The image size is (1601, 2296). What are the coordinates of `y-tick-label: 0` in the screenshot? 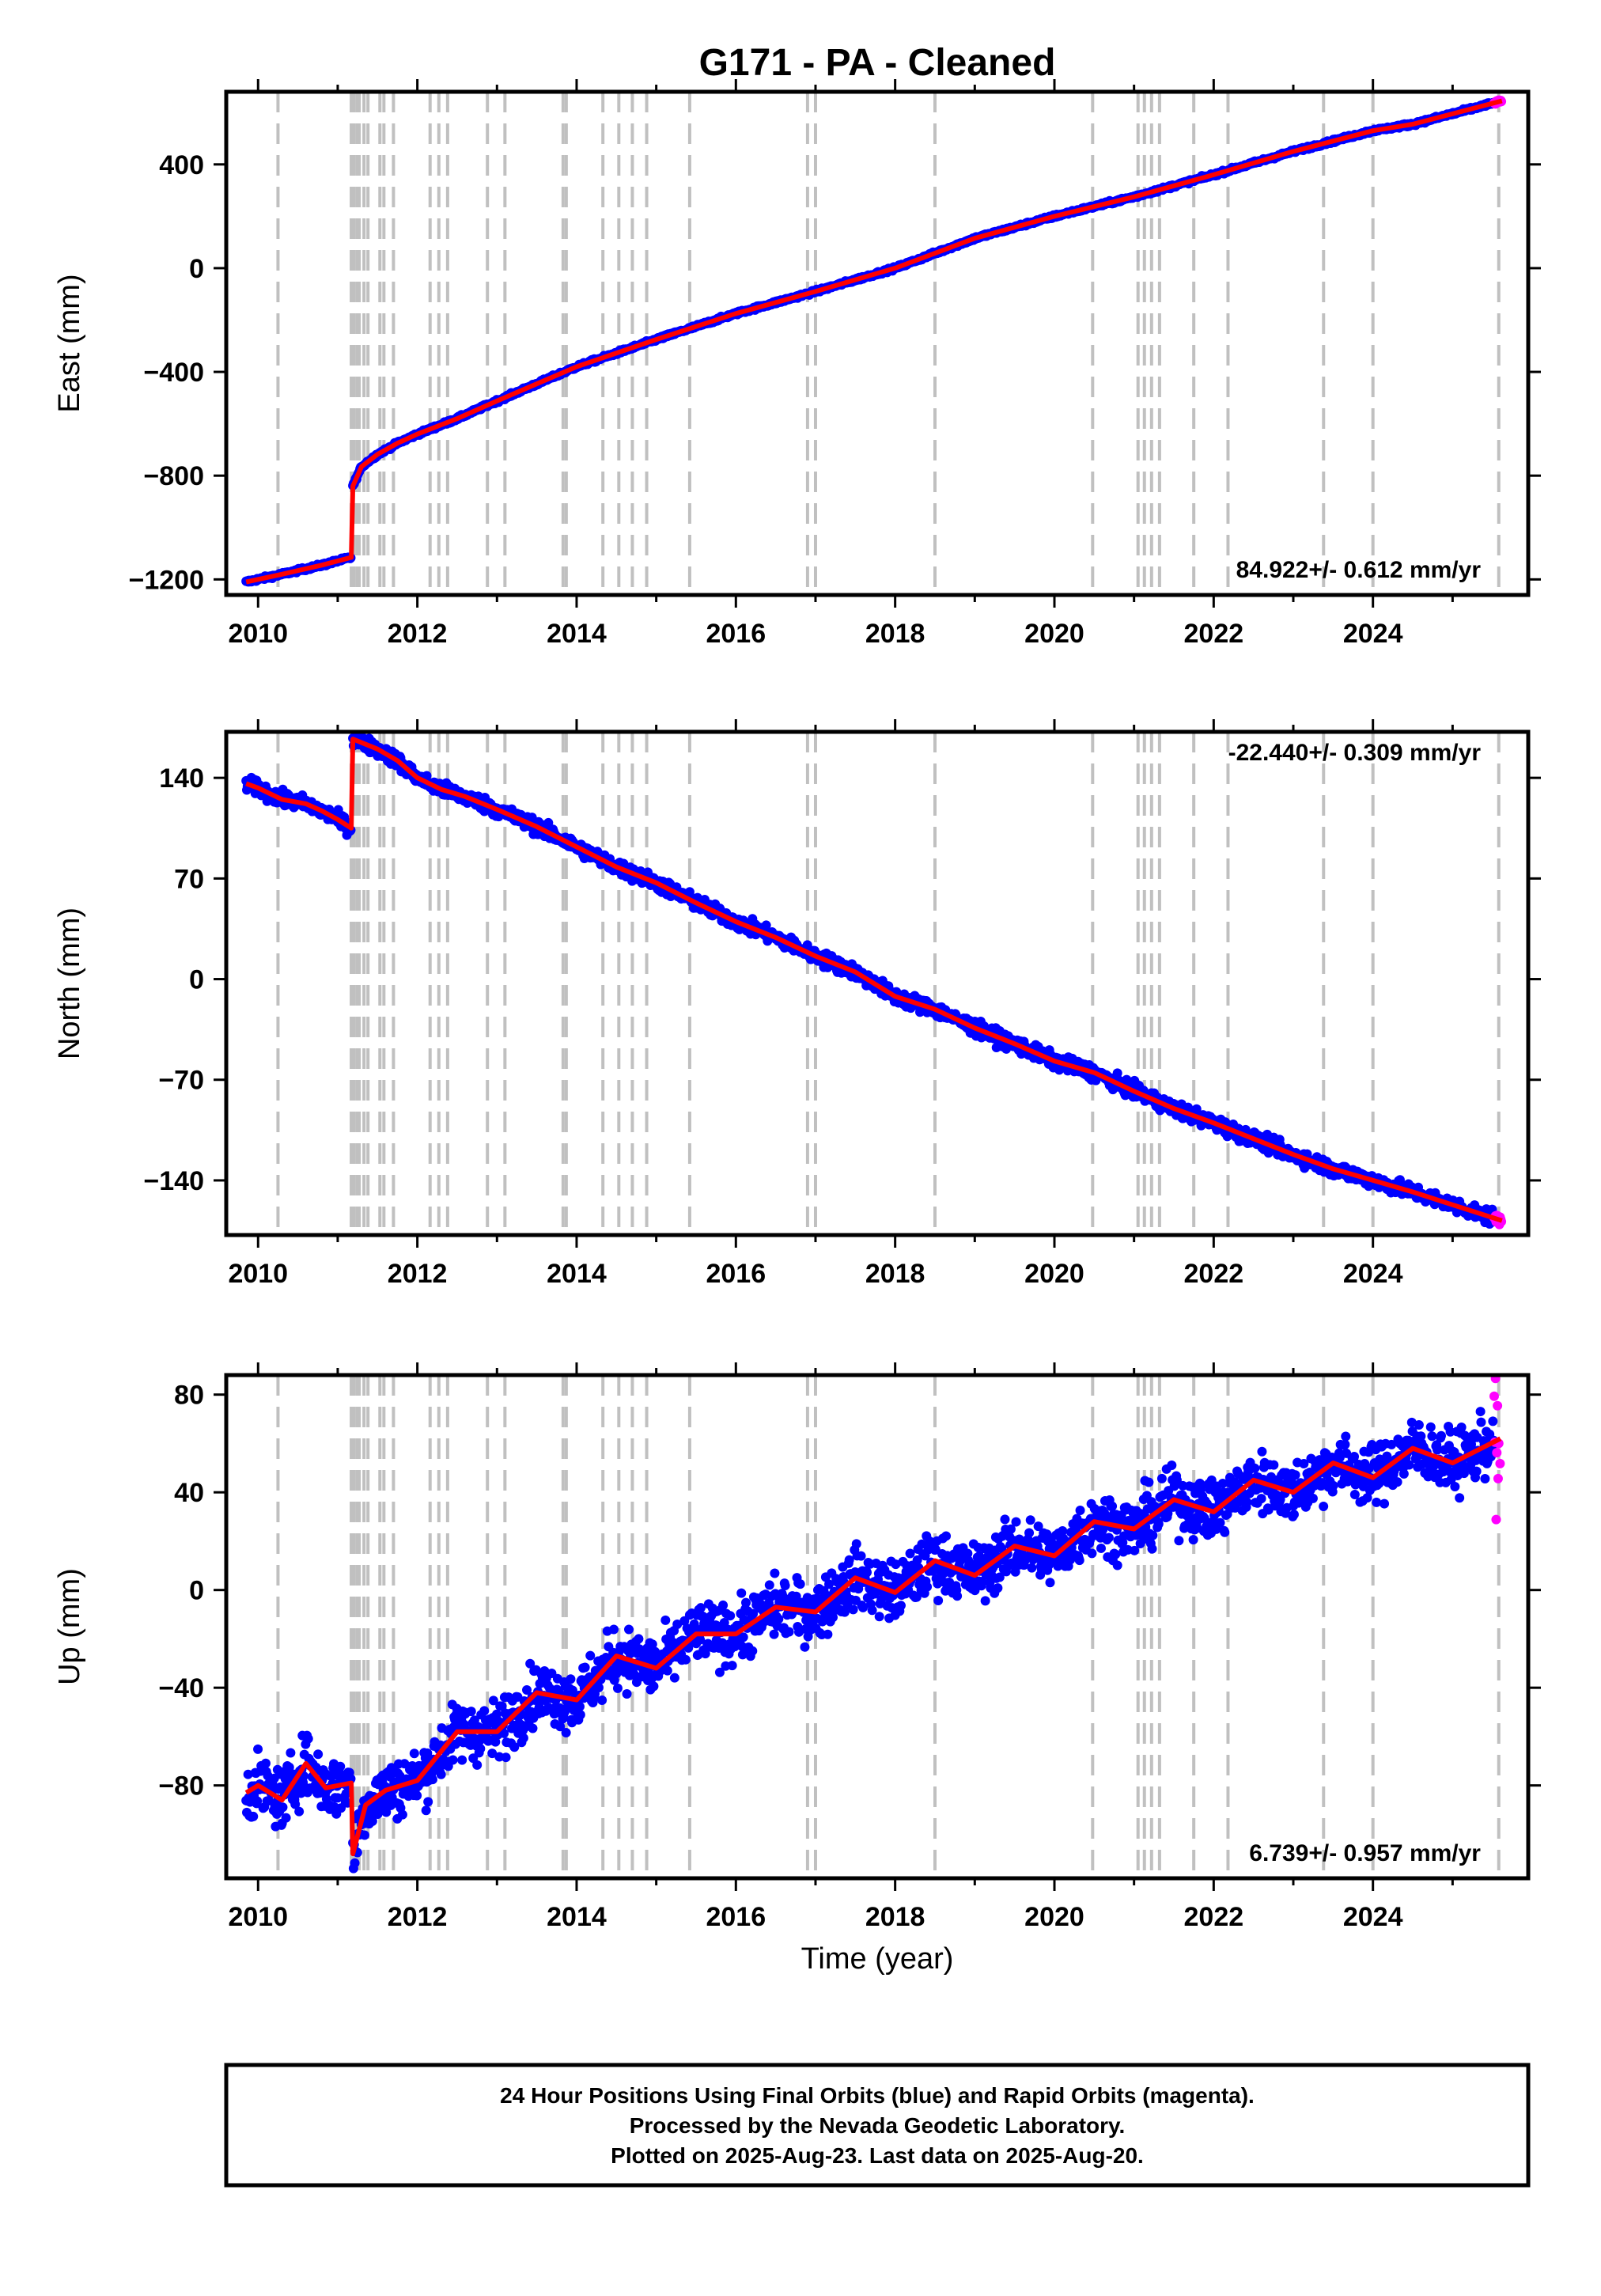 It's located at (197, 269).